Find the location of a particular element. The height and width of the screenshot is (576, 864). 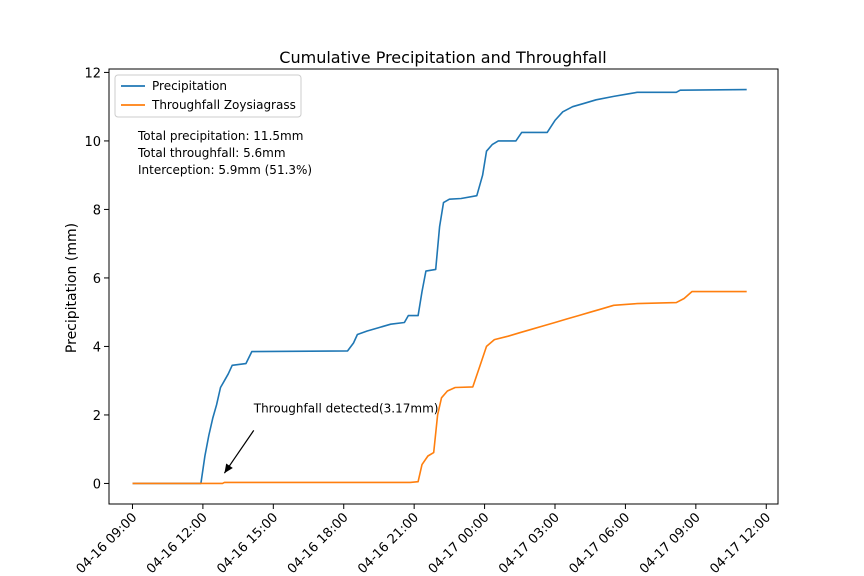

legend: Precipitation Throughfall Zoysiagrass is located at coordinates (208, 96).